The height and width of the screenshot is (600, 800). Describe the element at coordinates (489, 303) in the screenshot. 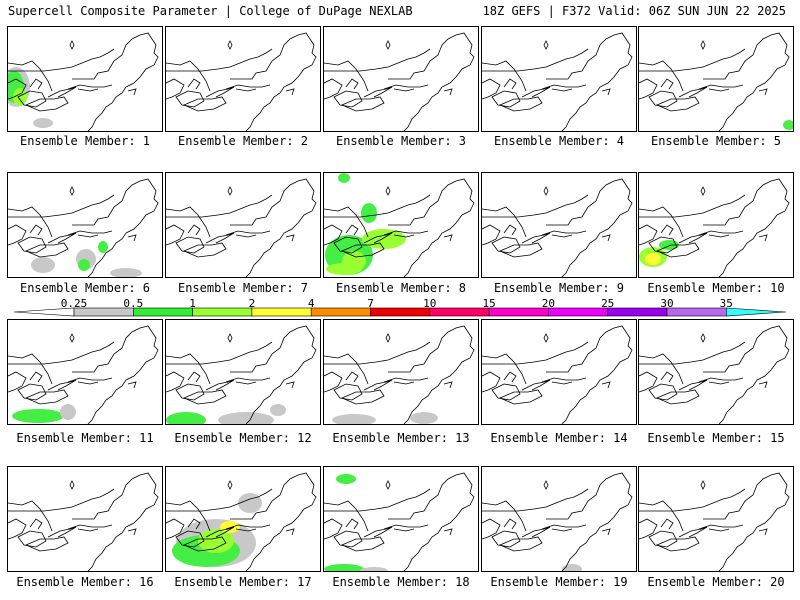

I see `scale-value-label: 15` at that location.